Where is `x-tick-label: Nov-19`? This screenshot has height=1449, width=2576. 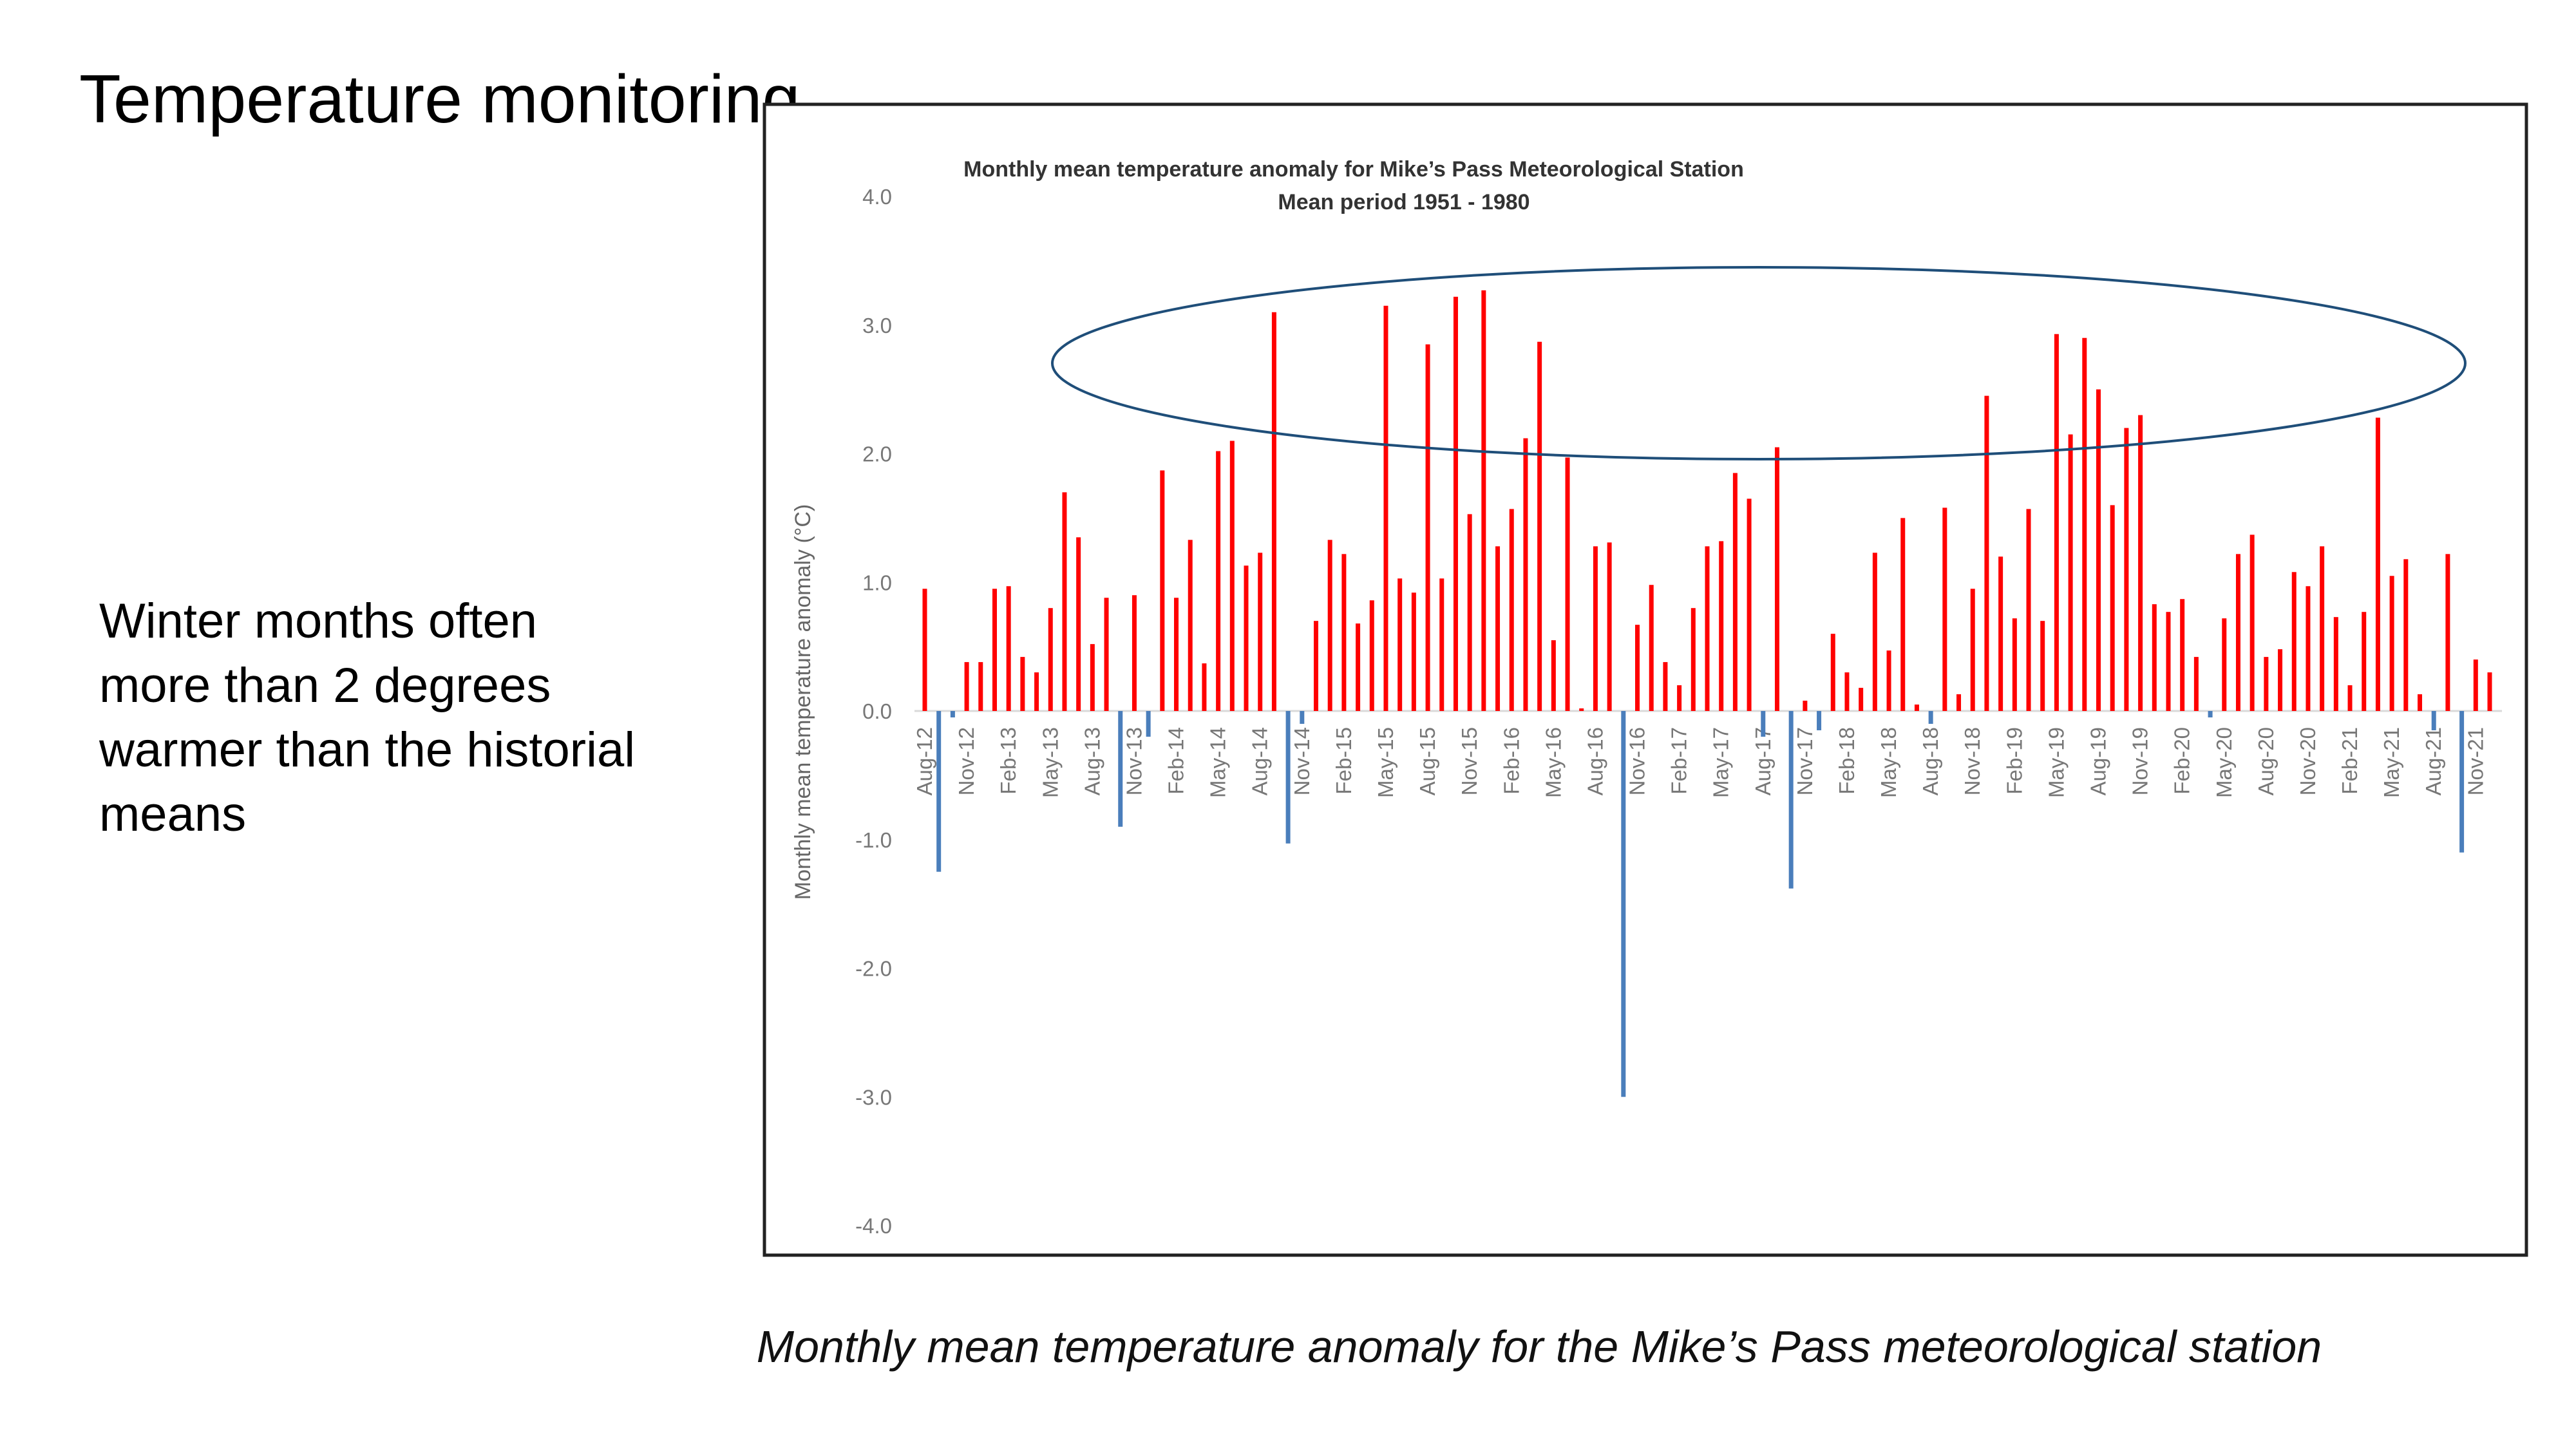 x-tick-label: Nov-19 is located at coordinates (2140, 761).